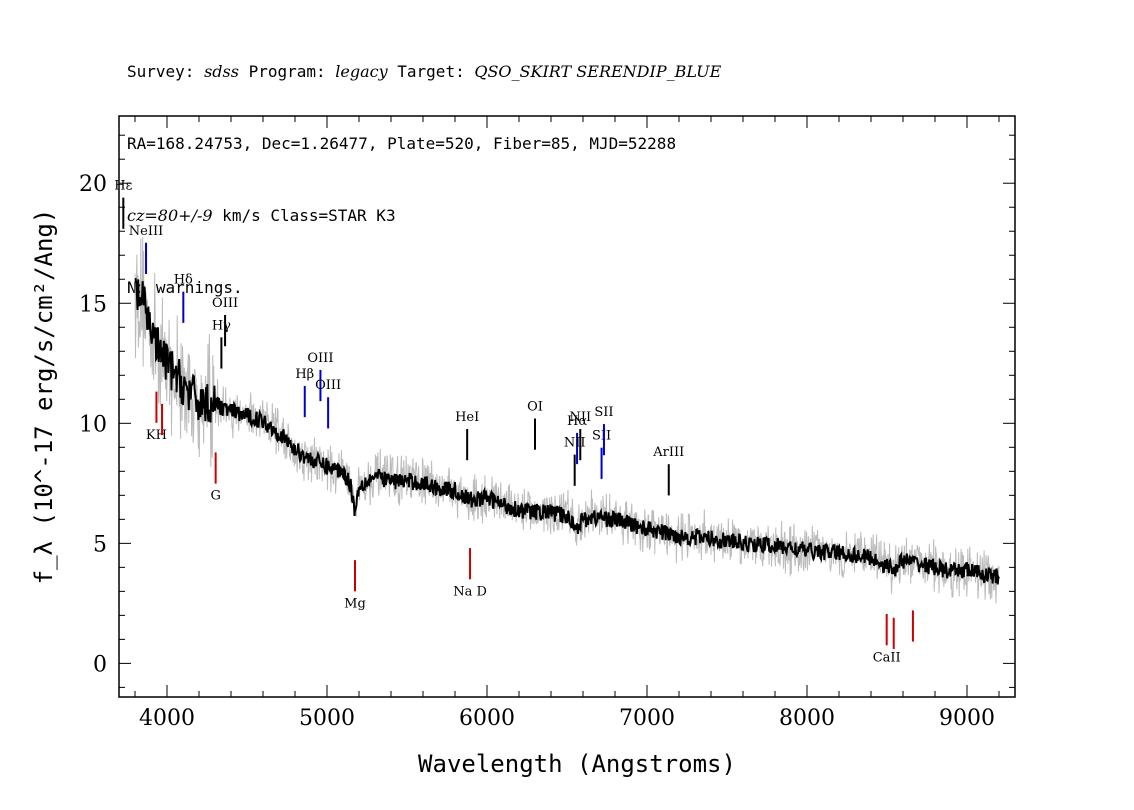 The image size is (1134, 810). What do you see at coordinates (221, 325) in the screenshot?
I see `other-line-label: Hγ` at bounding box center [221, 325].